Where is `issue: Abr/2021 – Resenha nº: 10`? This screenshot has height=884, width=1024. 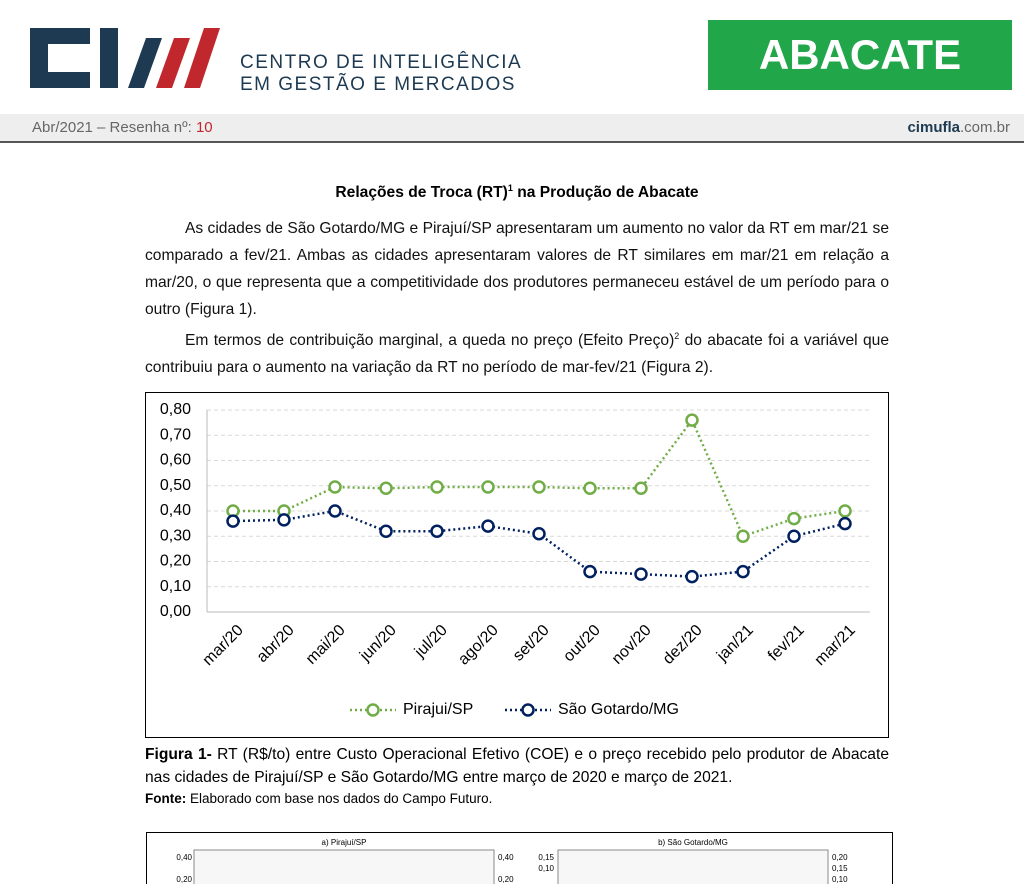 issue: Abr/2021 – Resenha nº: 10 is located at coordinates (122, 127).